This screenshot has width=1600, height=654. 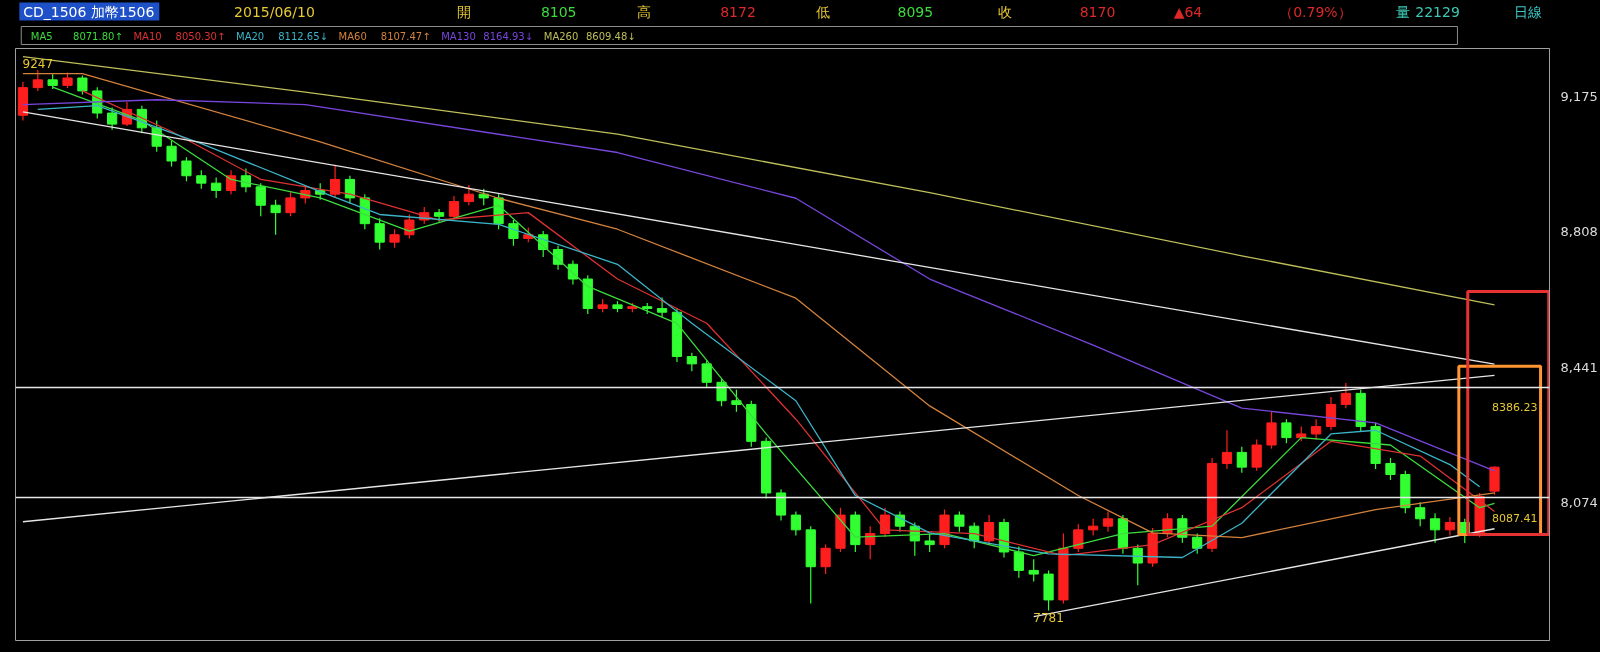 What do you see at coordinates (823, 11) in the screenshot?
I see `text: 低` at bounding box center [823, 11].